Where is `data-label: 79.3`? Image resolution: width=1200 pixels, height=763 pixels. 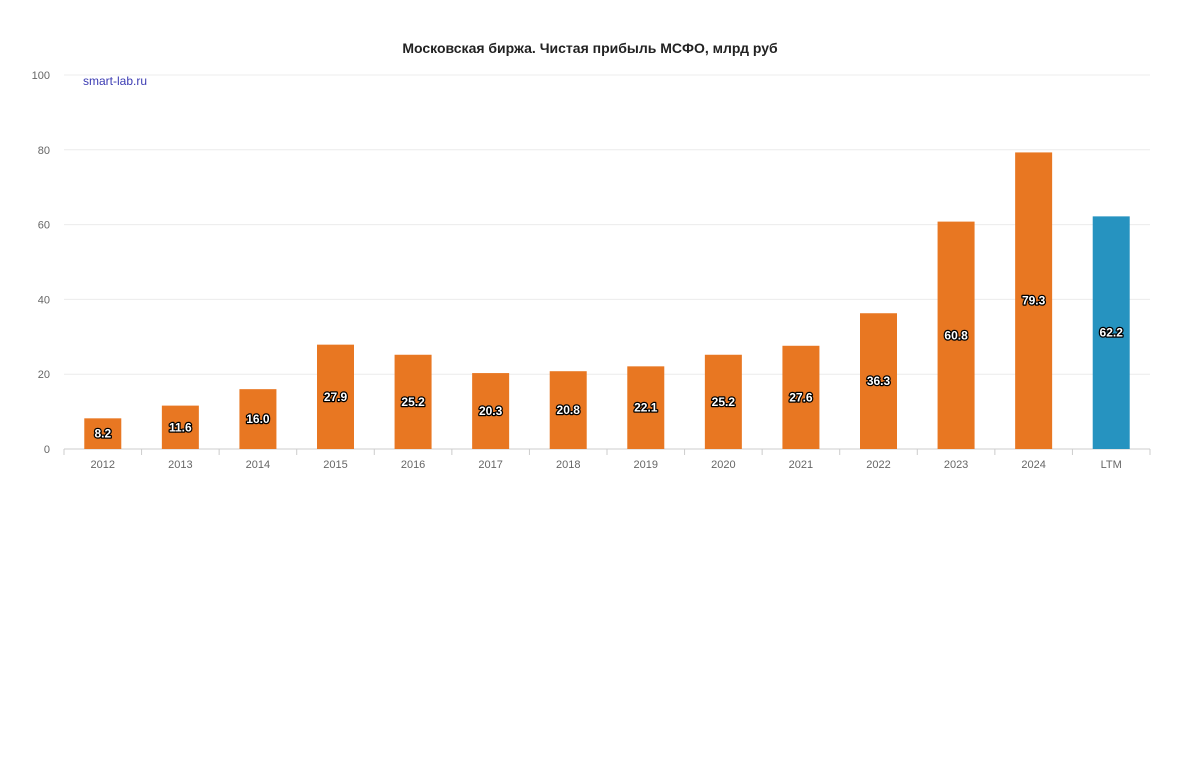
data-label: 79.3 is located at coordinates (1034, 301).